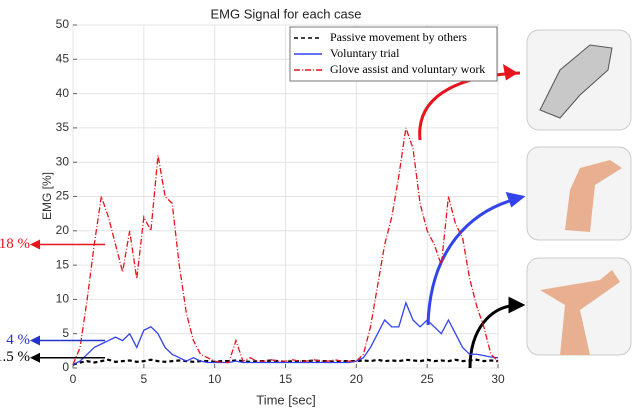 This screenshot has width=636, height=411. Describe the element at coordinates (427, 379) in the screenshot. I see `x-tick-label: 25` at that location.